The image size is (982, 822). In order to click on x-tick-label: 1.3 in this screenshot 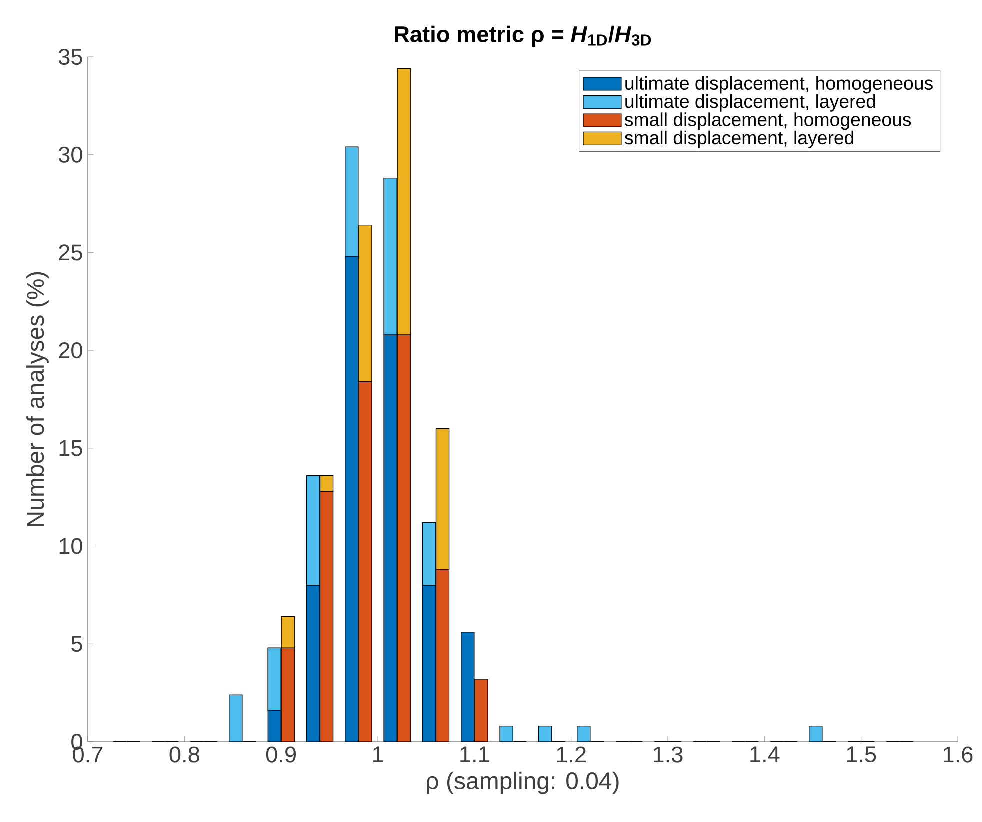, I will do `click(668, 754)`.